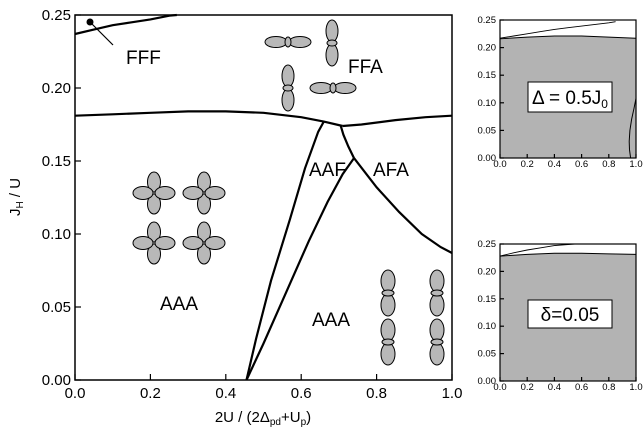 The height and width of the screenshot is (431, 644). I want to click on region-label-ffa: FFA, so click(365, 67).